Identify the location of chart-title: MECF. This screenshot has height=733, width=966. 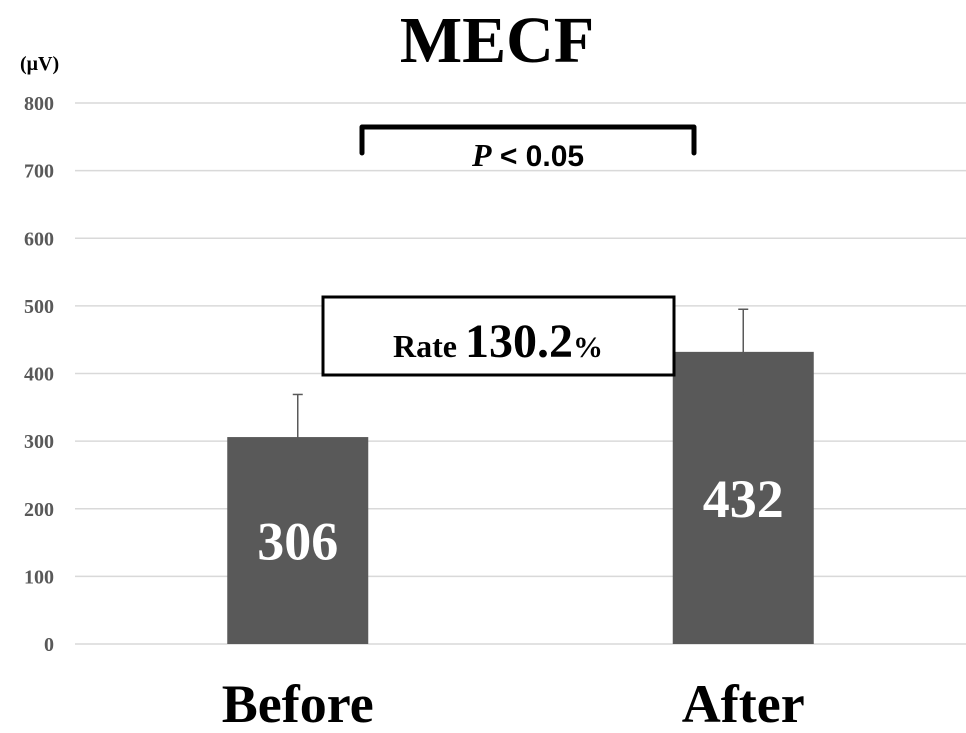
(497, 40).